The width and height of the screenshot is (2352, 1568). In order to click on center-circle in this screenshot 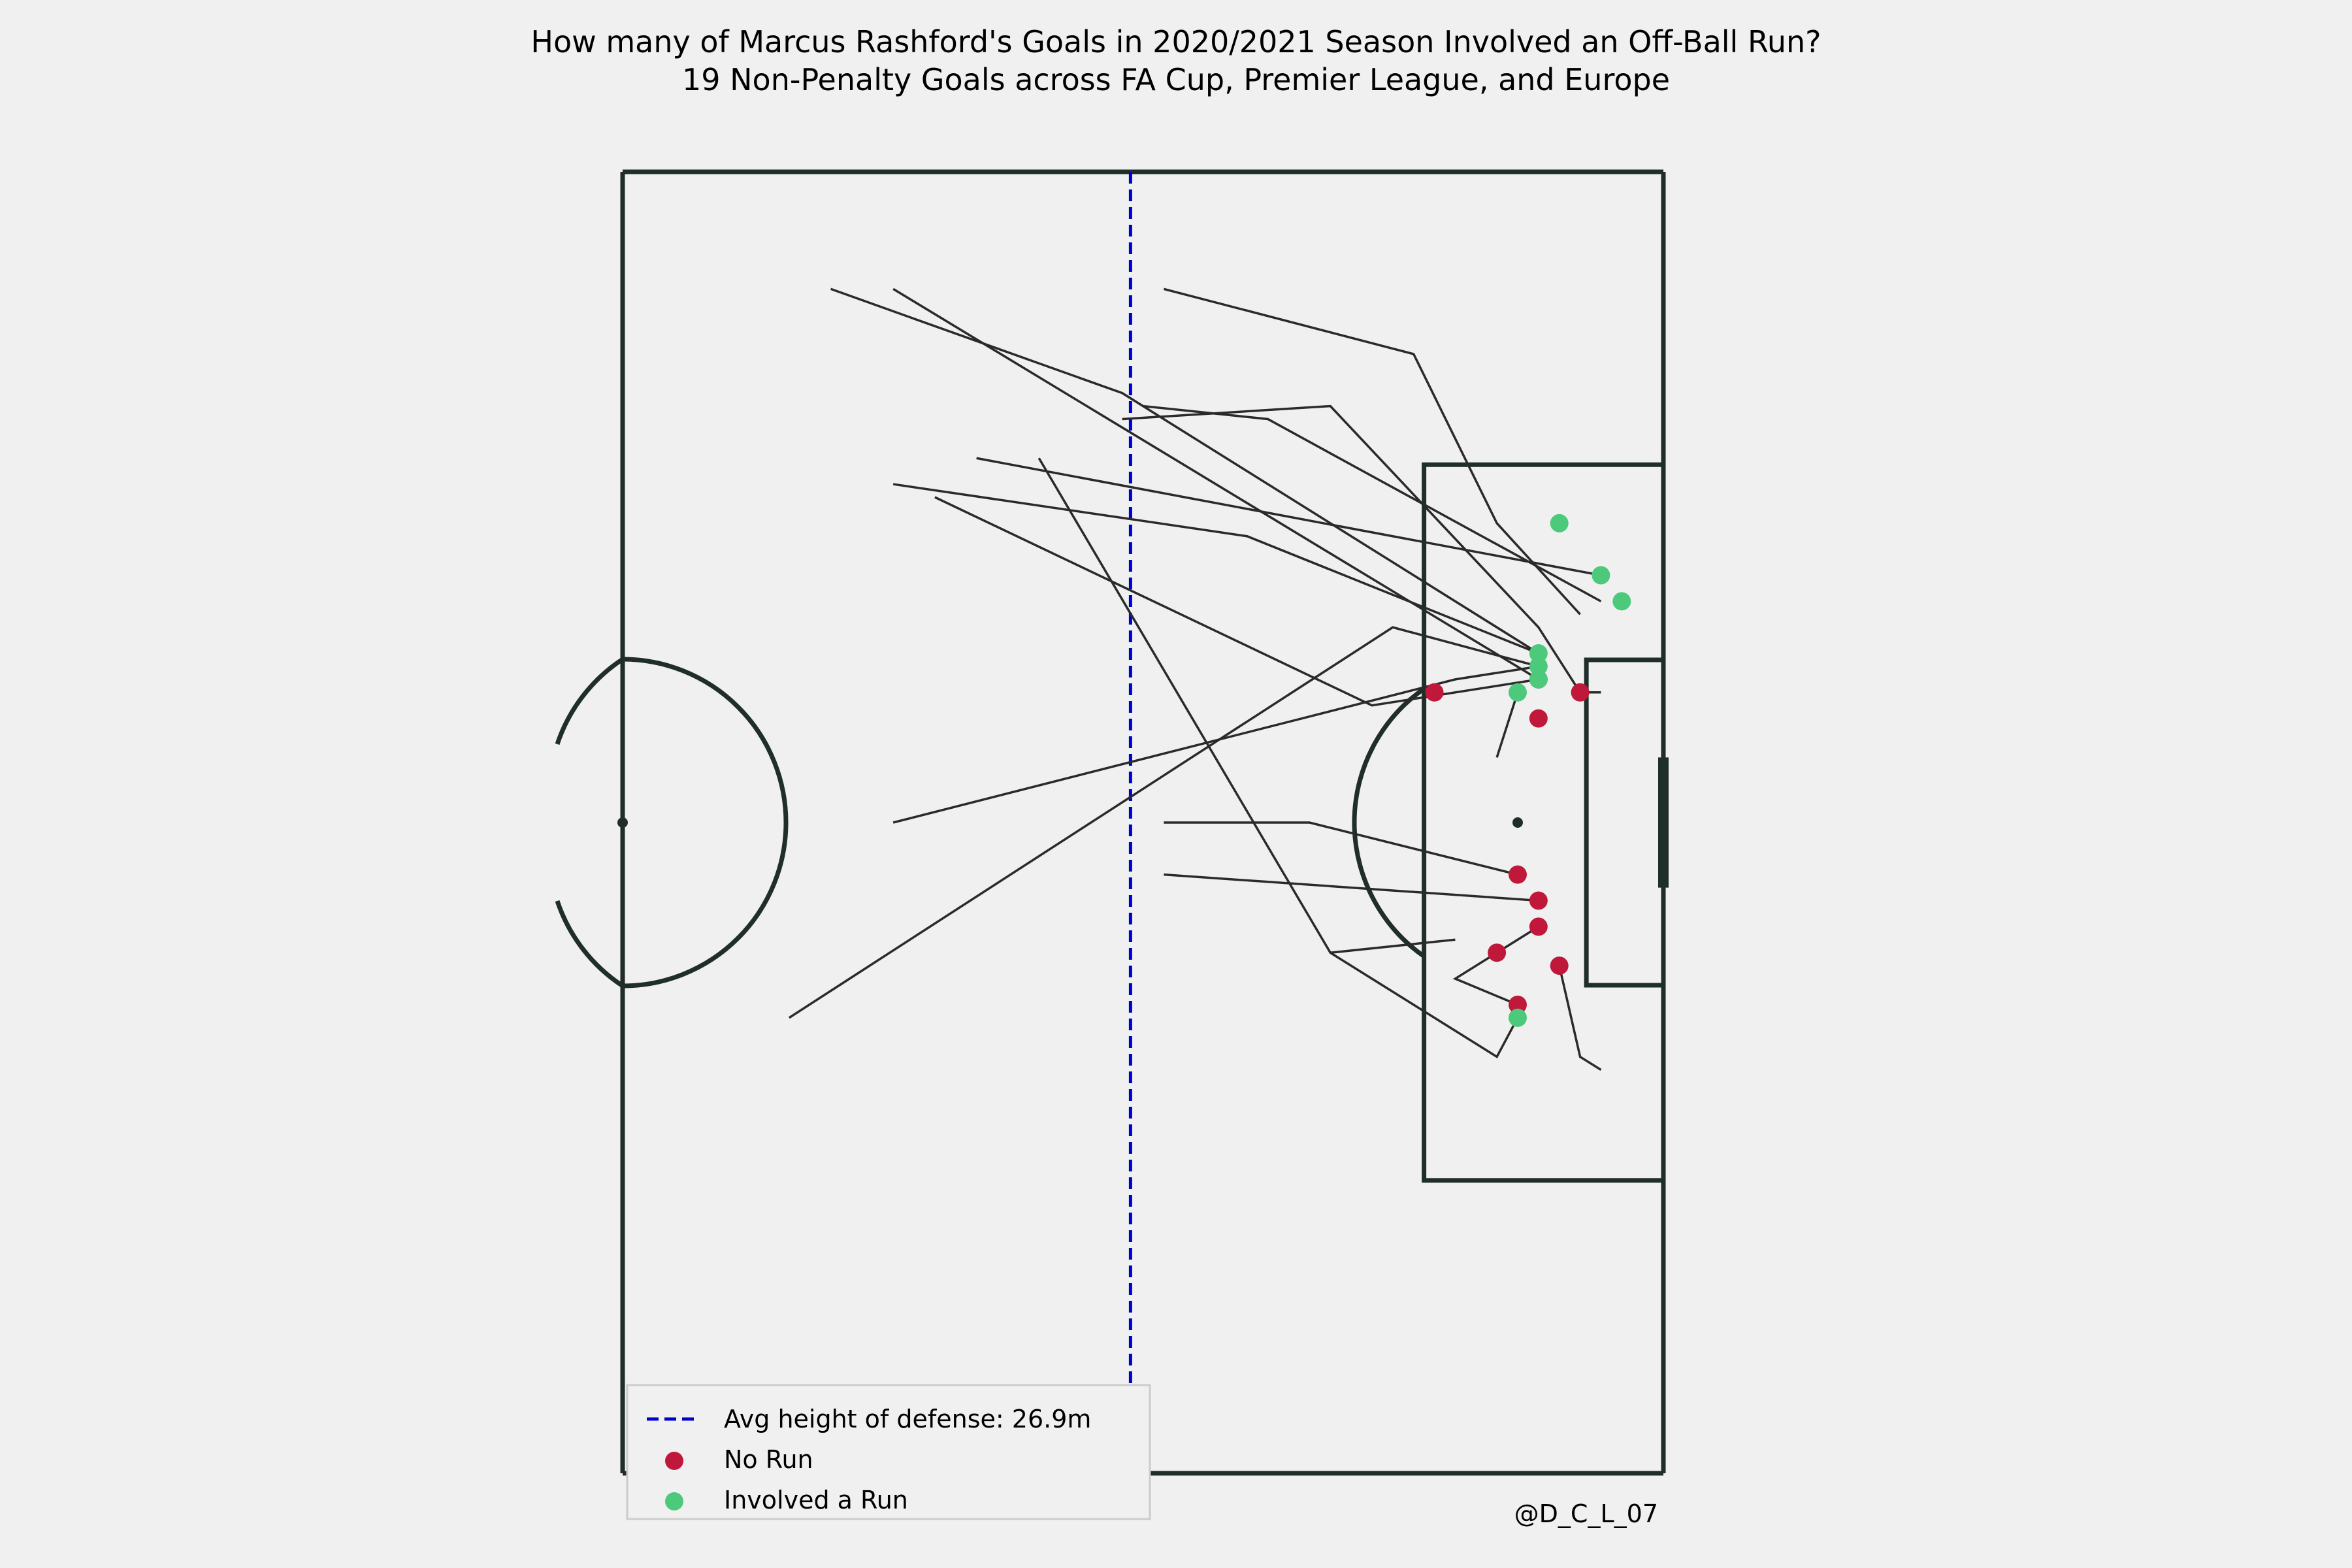, I will do `click(705, 822)`.